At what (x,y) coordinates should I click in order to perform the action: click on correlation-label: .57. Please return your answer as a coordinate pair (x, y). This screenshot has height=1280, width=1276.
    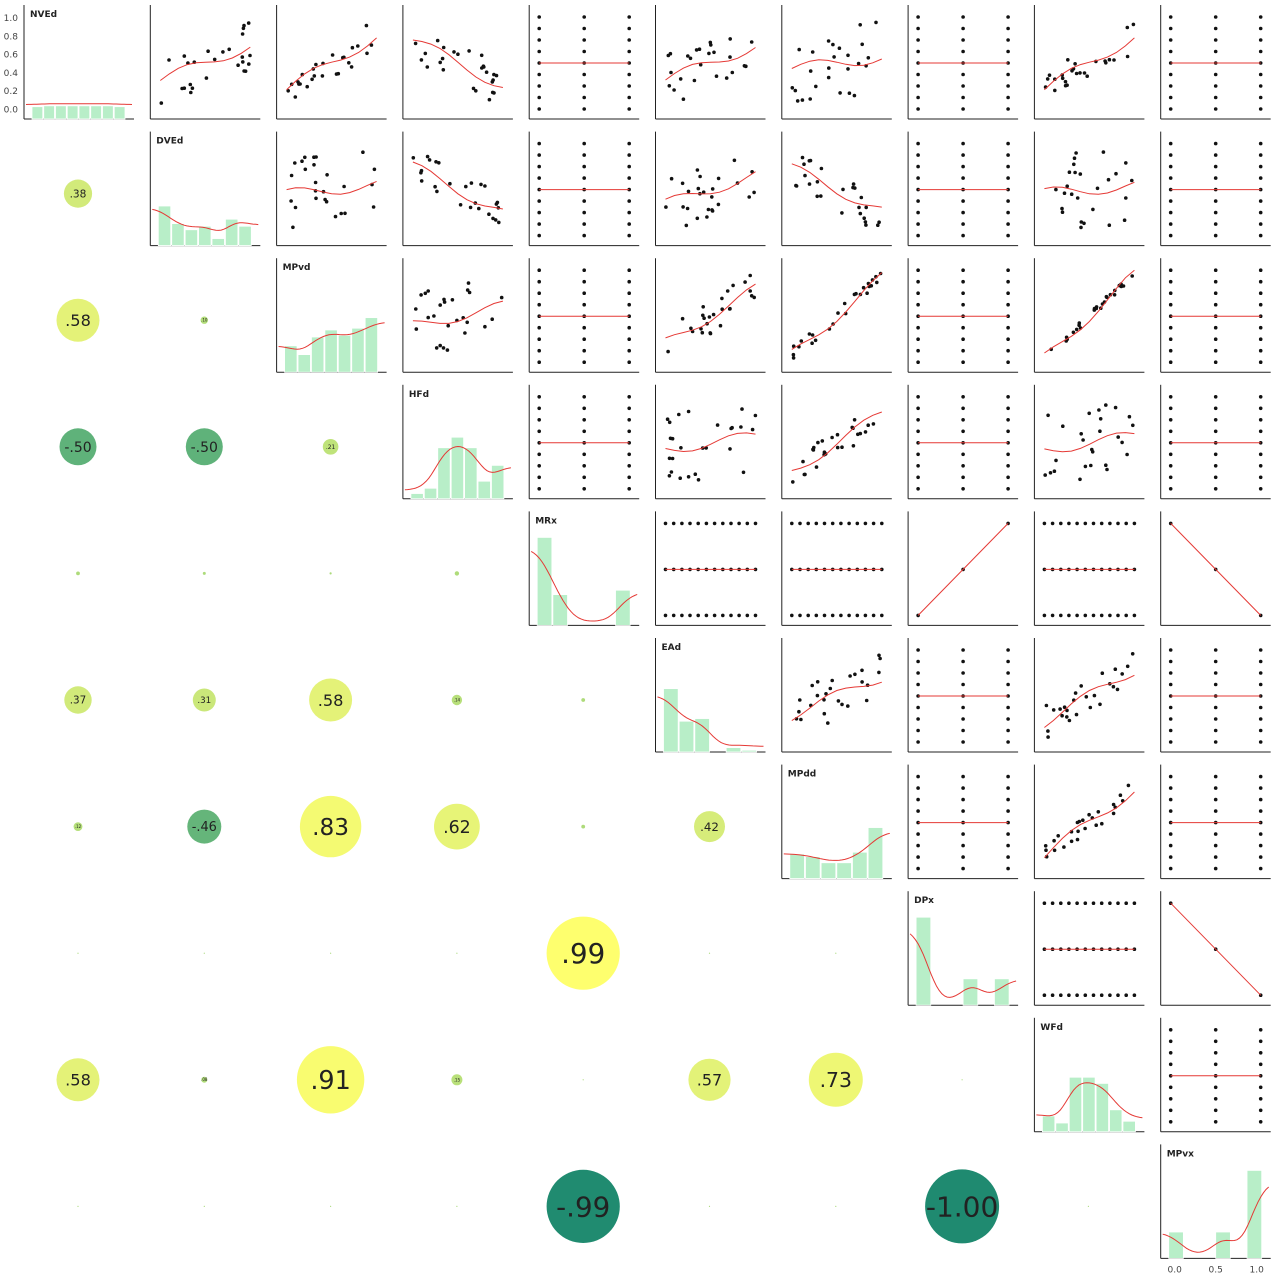
    Looking at the image, I should click on (709, 1080).